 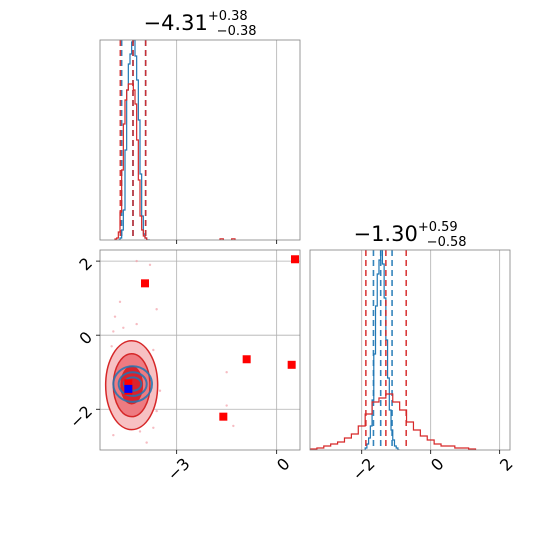 What do you see at coordinates (227, 140) in the screenshot?
I see `top-left-grid` at bounding box center [227, 140].